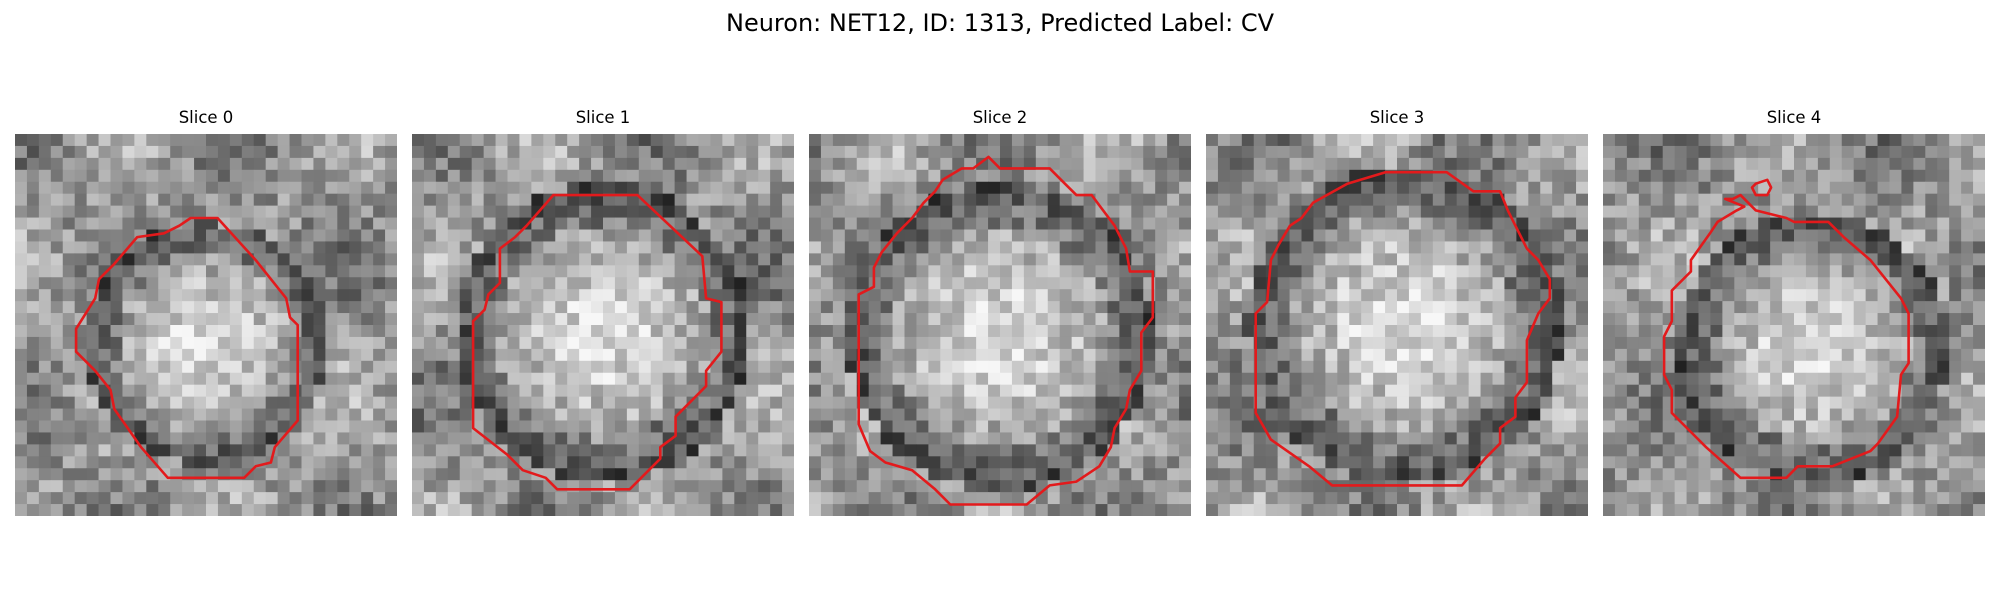 This screenshot has width=2000, height=600. I want to click on slice-panel-0: Slice 0, so click(206, 312).